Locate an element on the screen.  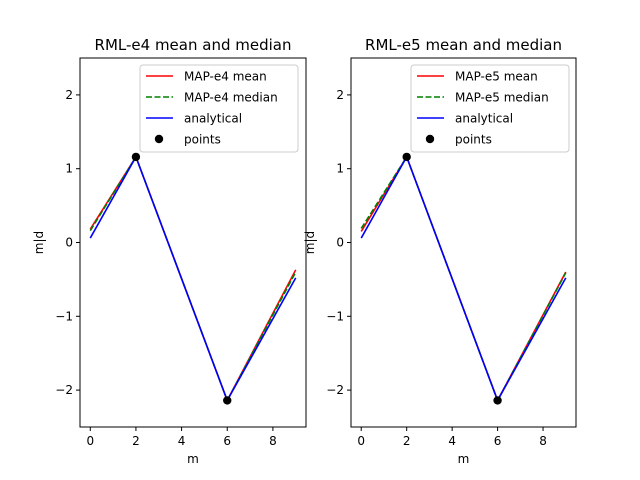
legend-item-map-e5-mean: MAP-e5 mean is located at coordinates (477, 77).